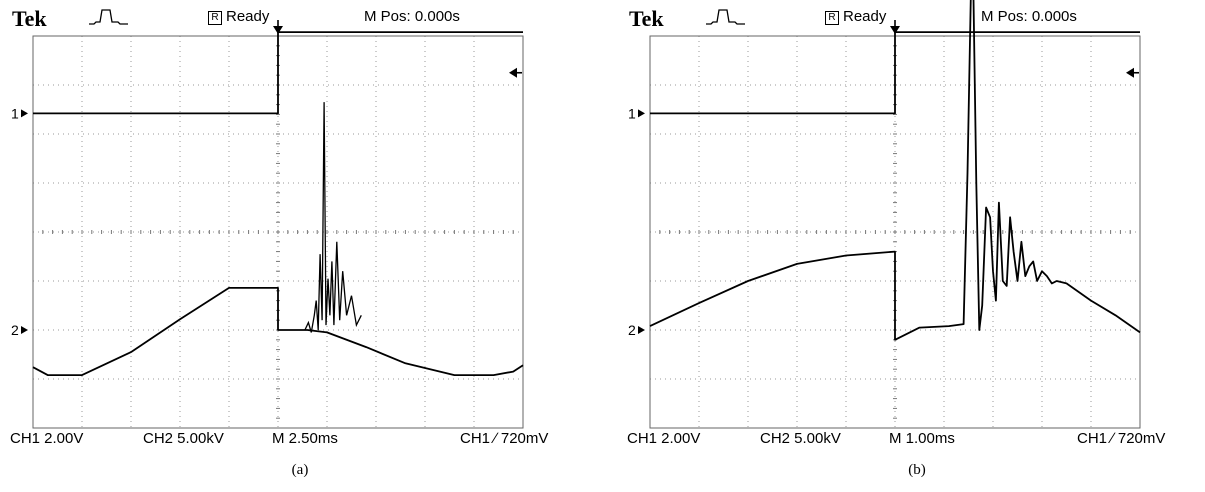 Image resolution: width=1205 pixels, height=492 pixels. Describe the element at coordinates (333, 217) in the screenshot. I see `ch2-burst-trace` at that location.